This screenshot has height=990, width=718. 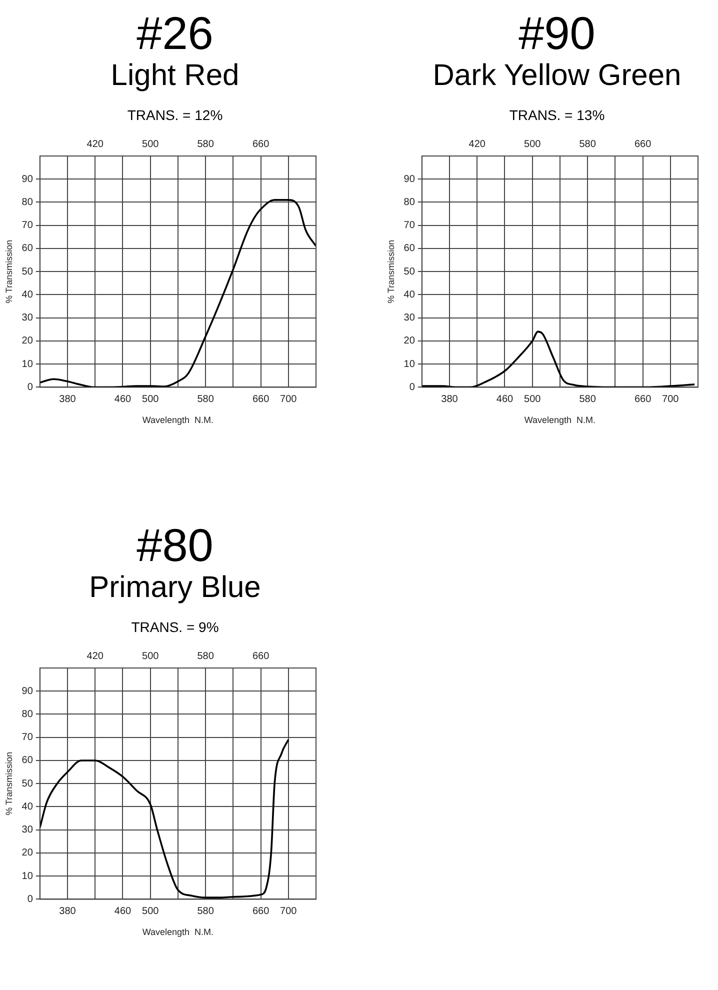 What do you see at coordinates (175, 76) in the screenshot?
I see `chart-subtitle: Light Red` at bounding box center [175, 76].